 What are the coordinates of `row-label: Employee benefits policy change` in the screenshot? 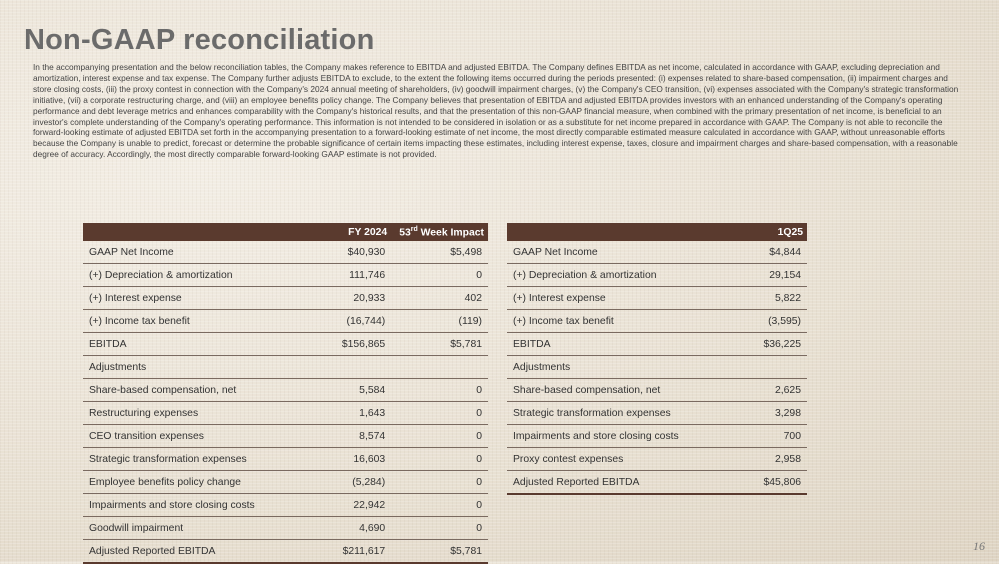 It's located at (165, 482).